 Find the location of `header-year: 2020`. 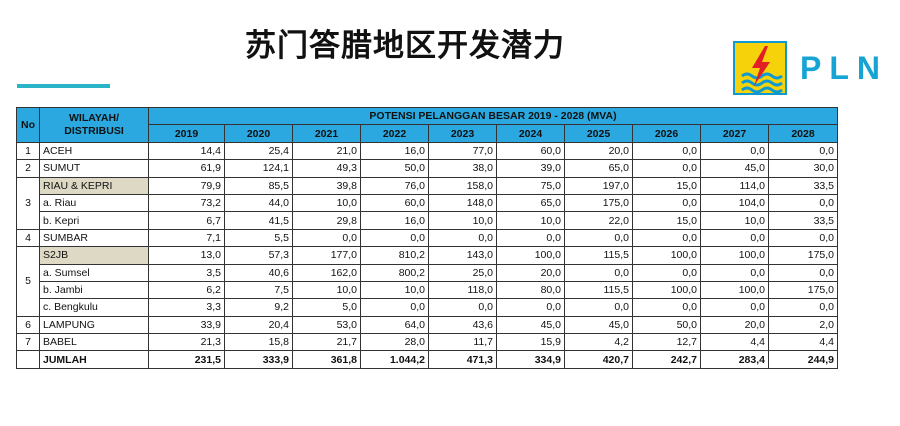

header-year: 2020 is located at coordinates (258, 133).